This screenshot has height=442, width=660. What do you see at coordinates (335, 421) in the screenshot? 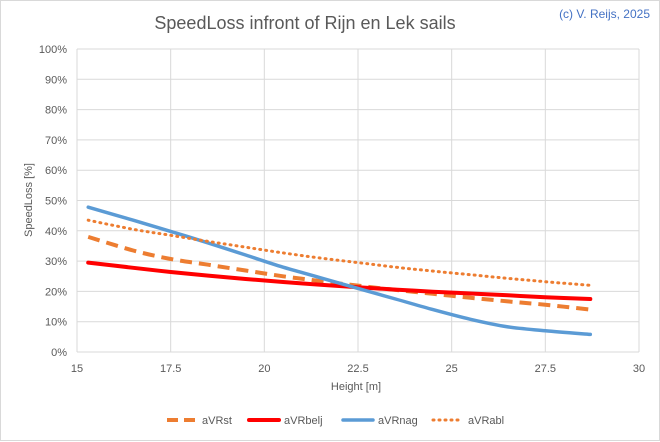
I see `legend: aVRst aVRbelj aVRnag aVRabl` at bounding box center [335, 421].